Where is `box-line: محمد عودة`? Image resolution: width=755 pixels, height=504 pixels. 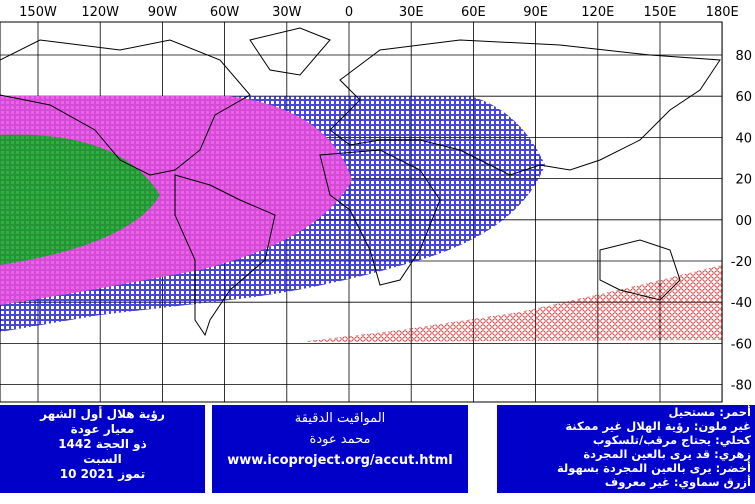
box-line: محمد عودة is located at coordinates (340, 439).